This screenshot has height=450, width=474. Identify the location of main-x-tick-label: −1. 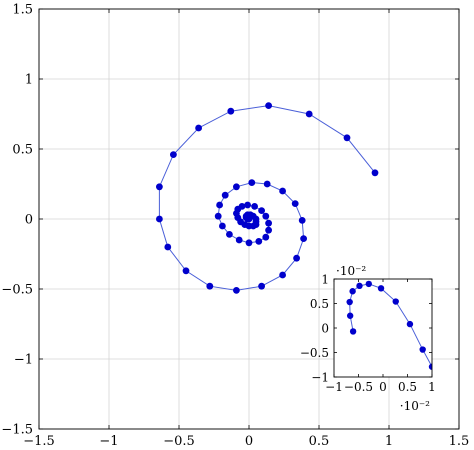
(108, 441).